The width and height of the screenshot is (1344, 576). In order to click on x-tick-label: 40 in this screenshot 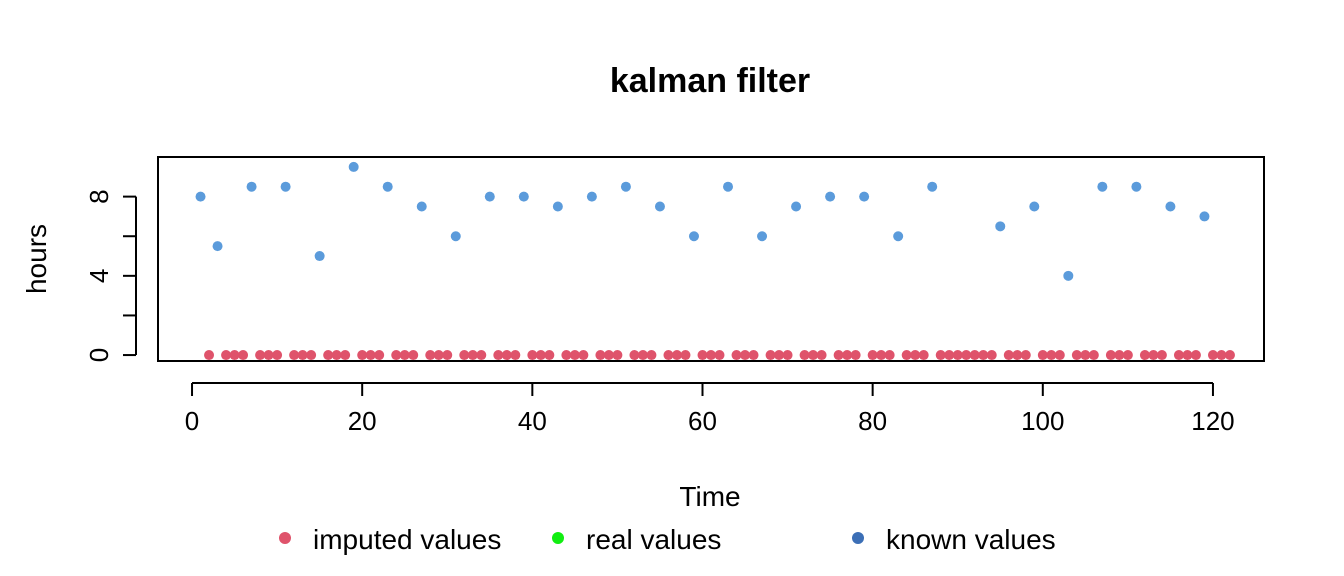, I will do `click(532, 421)`.